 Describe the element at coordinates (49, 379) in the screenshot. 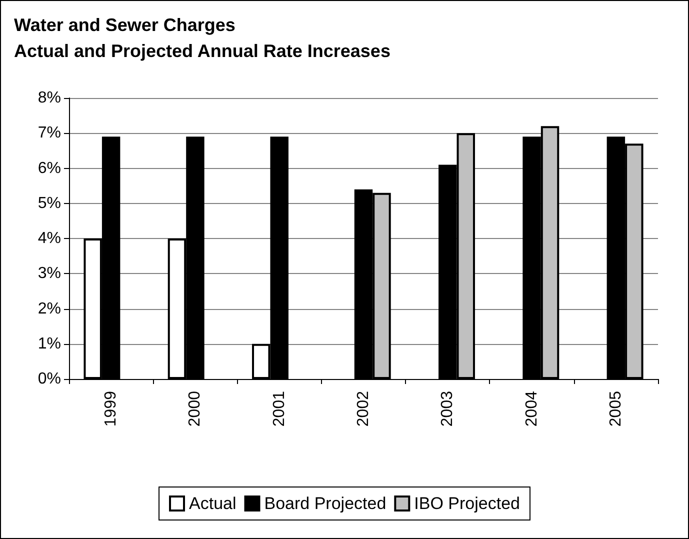

I see `y-tick-label: 0%` at that location.